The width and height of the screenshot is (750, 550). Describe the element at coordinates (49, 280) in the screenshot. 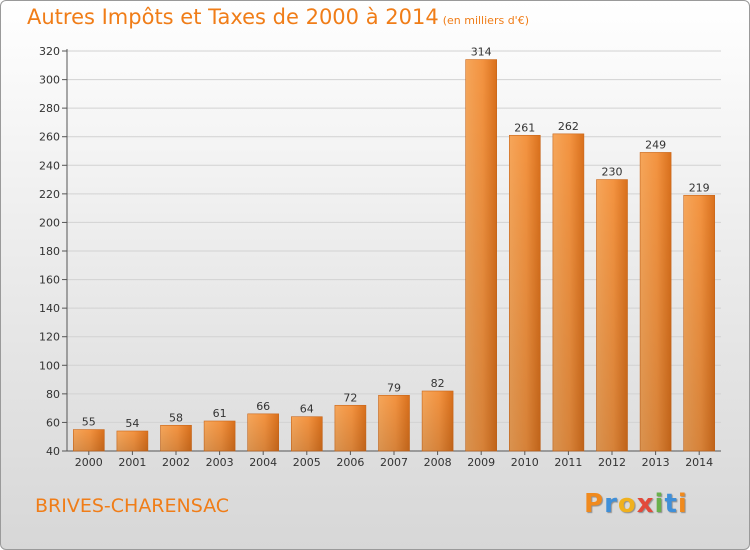

I see `y-tick-label: 160` at that location.